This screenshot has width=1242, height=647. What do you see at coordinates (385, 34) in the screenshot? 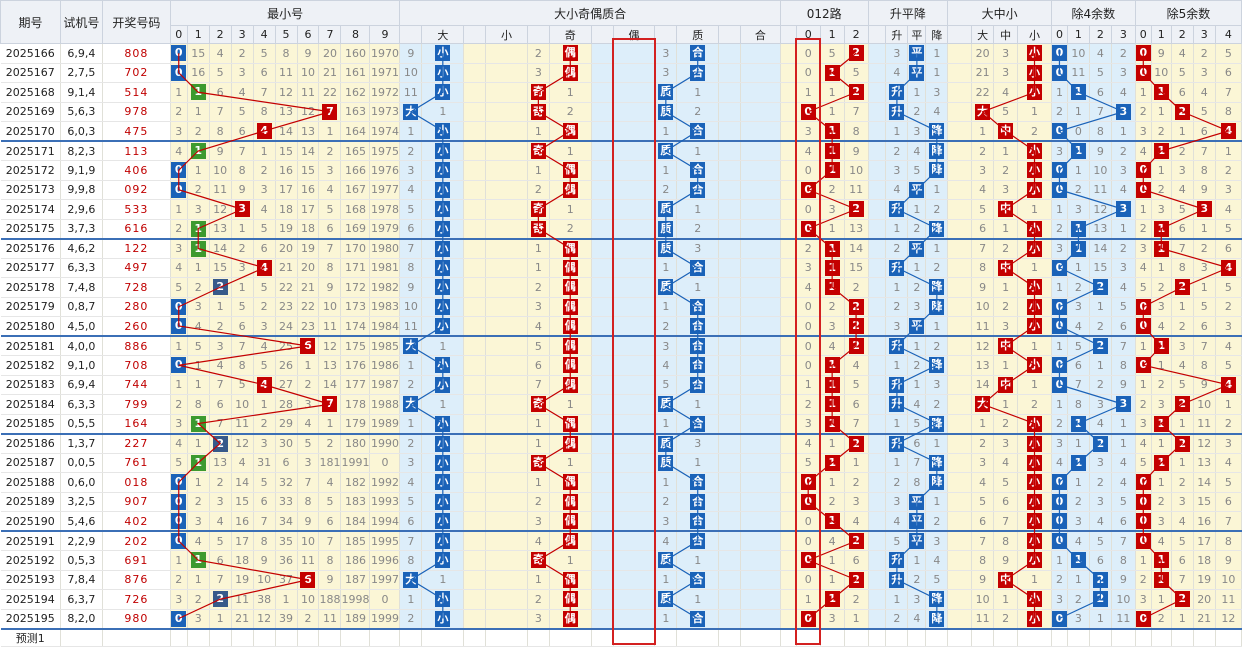
I see `subheader-min-digit-9: 9` at bounding box center [385, 34].